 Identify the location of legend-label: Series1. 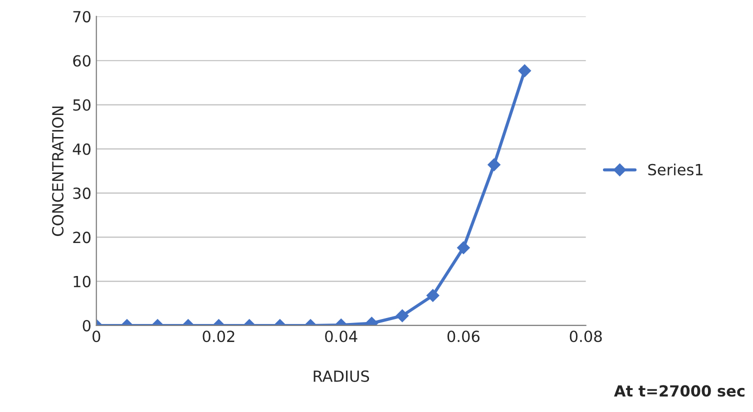
(675, 170).